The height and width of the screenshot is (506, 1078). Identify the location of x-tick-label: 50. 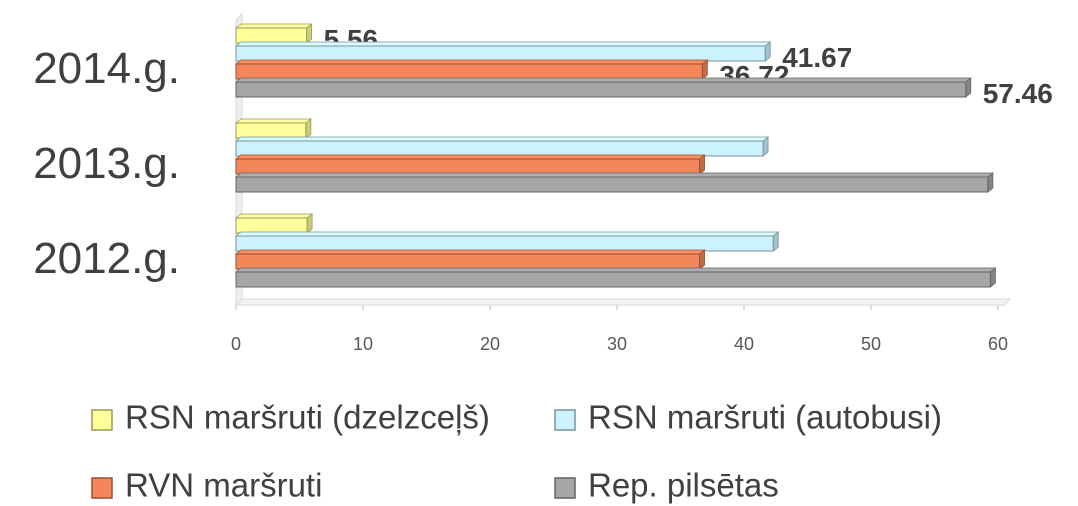
(871, 344).